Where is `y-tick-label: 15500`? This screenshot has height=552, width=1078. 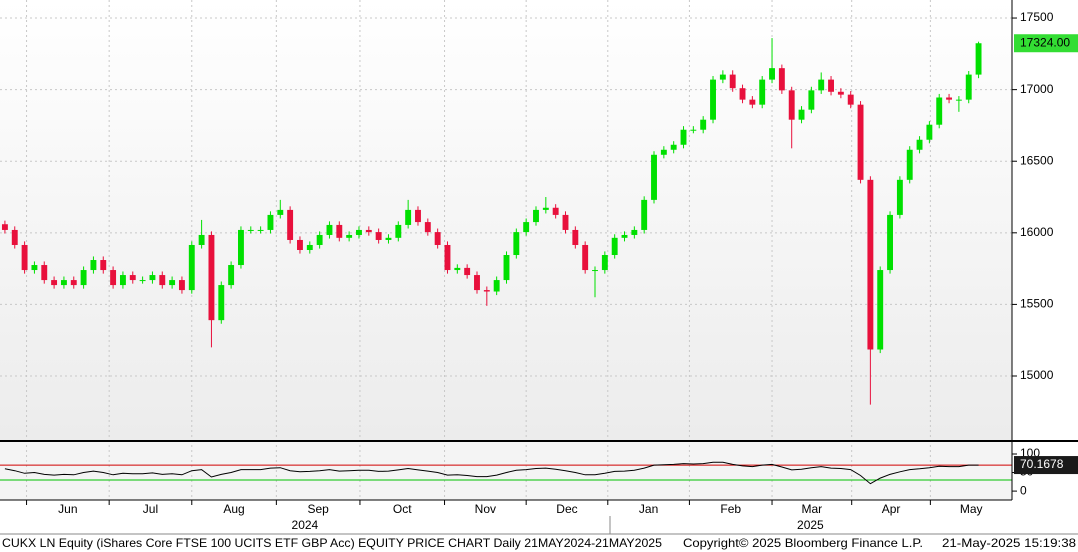 y-tick-label: 15500 is located at coordinates (1037, 304).